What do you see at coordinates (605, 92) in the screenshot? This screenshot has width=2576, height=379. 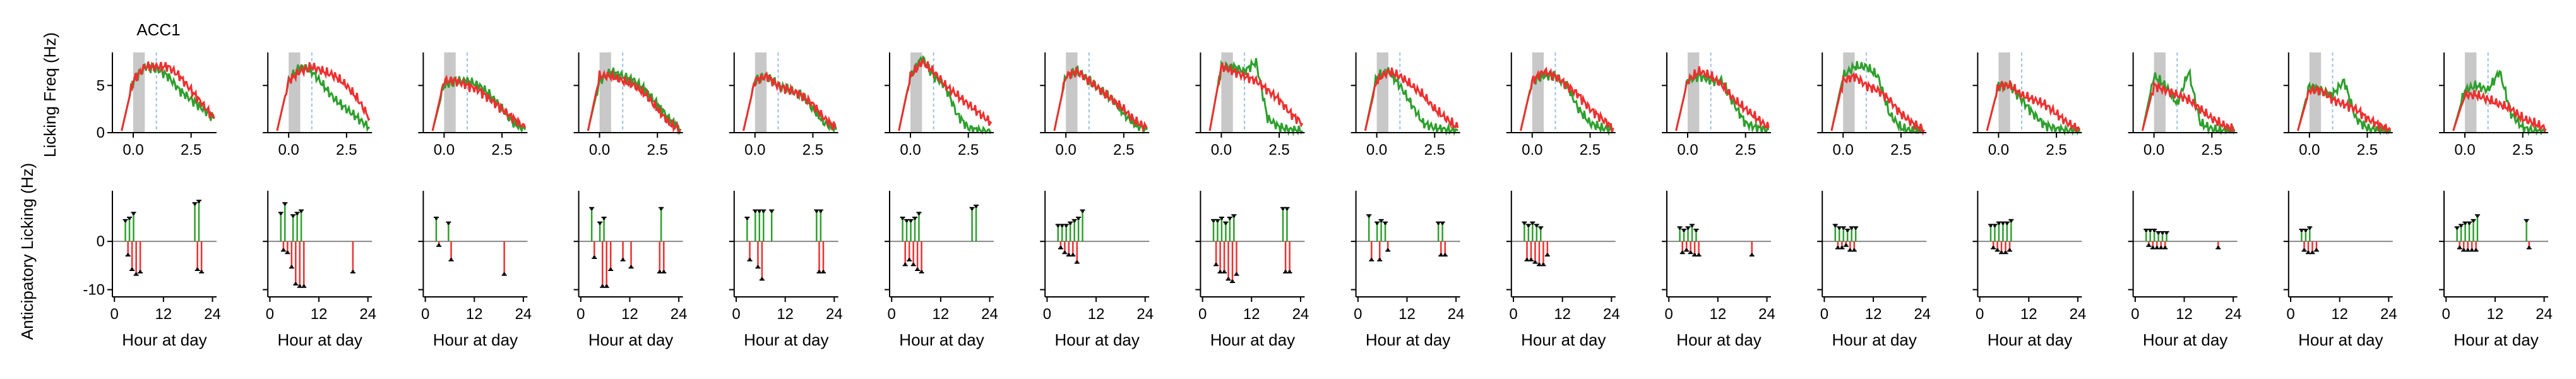 I see `cue-window` at bounding box center [605, 92].